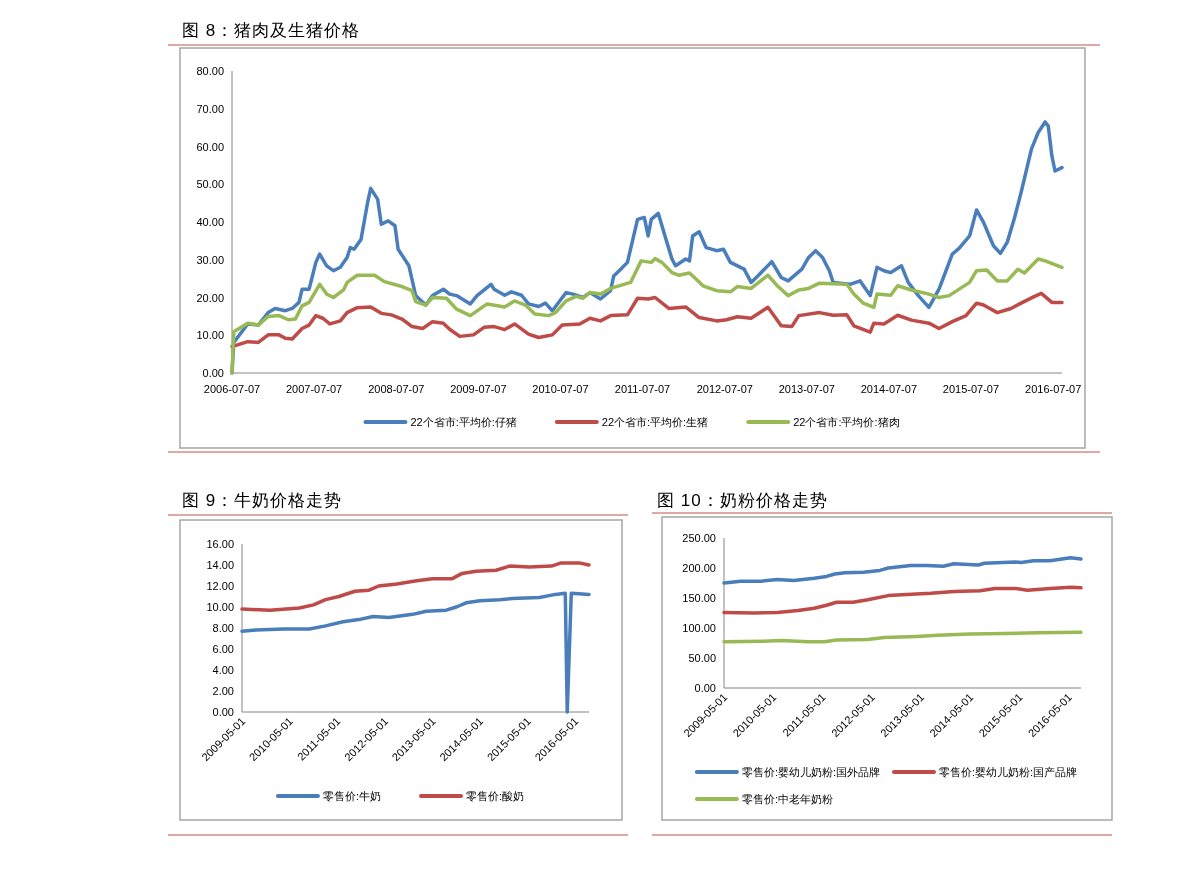 The image size is (1191, 878). I want to click on chart-title: 图 9：牛奶价格走势, so click(262, 500).